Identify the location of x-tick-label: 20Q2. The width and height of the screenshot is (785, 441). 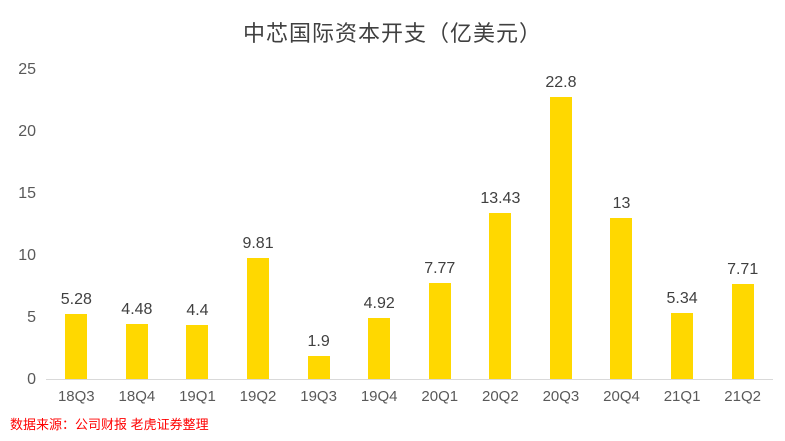
(500, 396).